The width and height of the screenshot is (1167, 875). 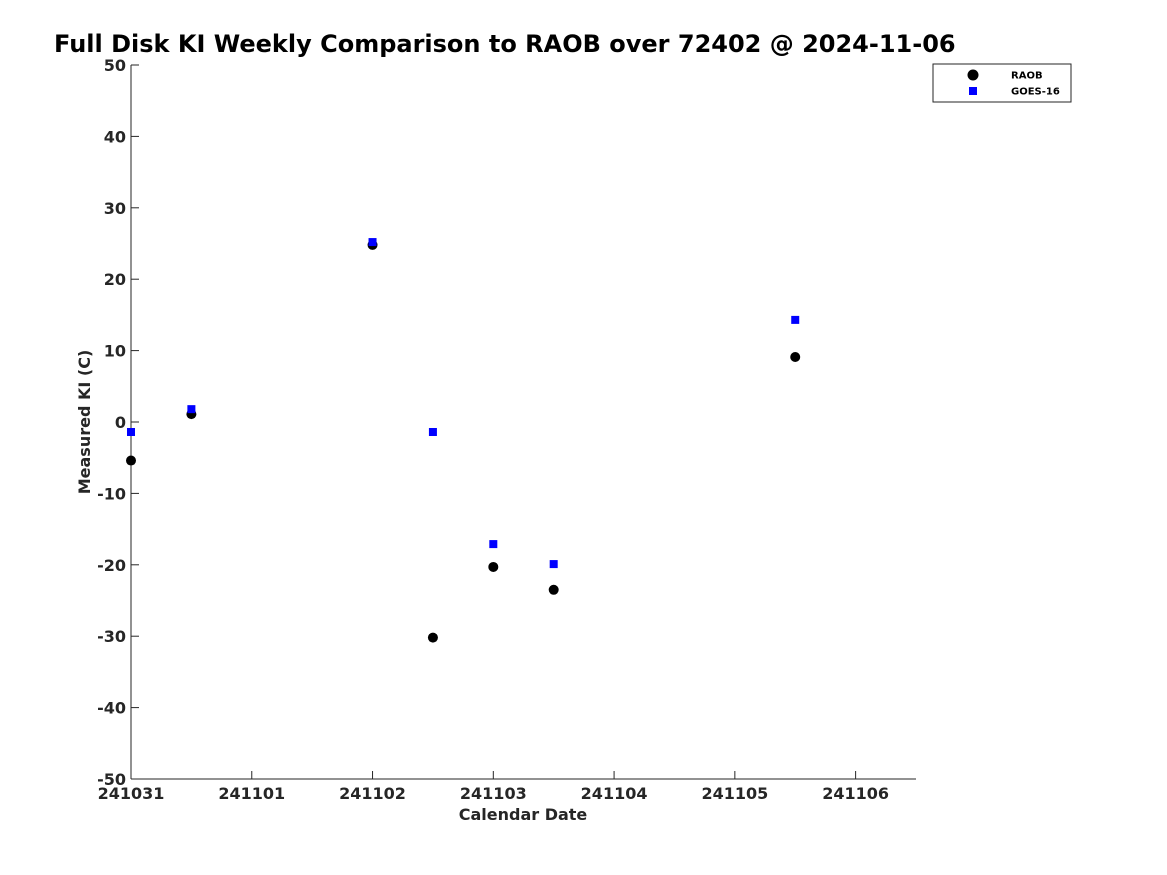 What do you see at coordinates (115, 136) in the screenshot?
I see `y-tick-label: 40` at bounding box center [115, 136].